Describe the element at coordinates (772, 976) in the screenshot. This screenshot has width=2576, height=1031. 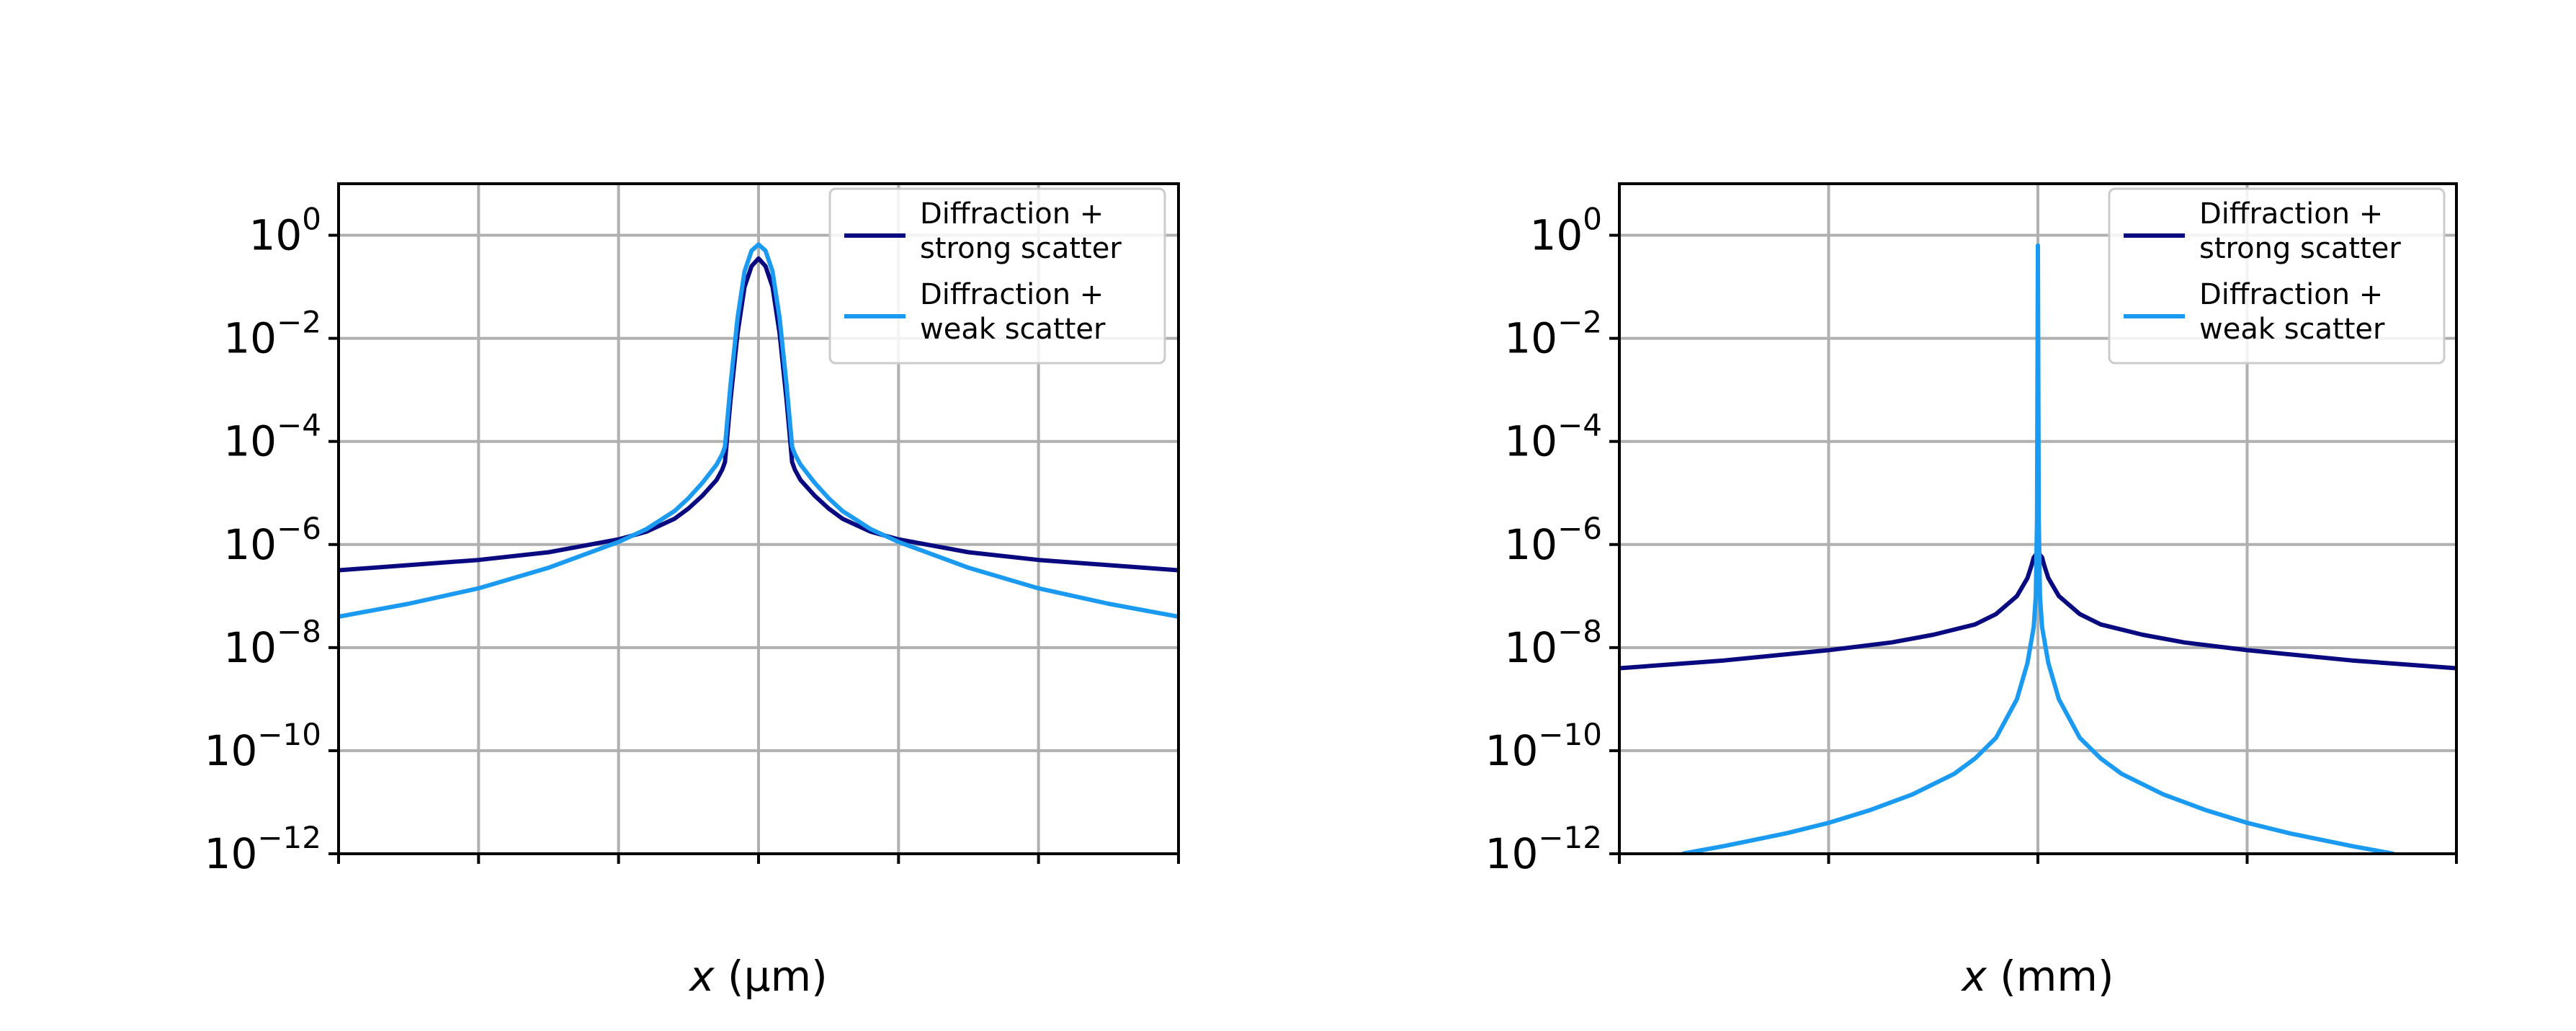
I see `x-axis-unit: (μm)` at that location.